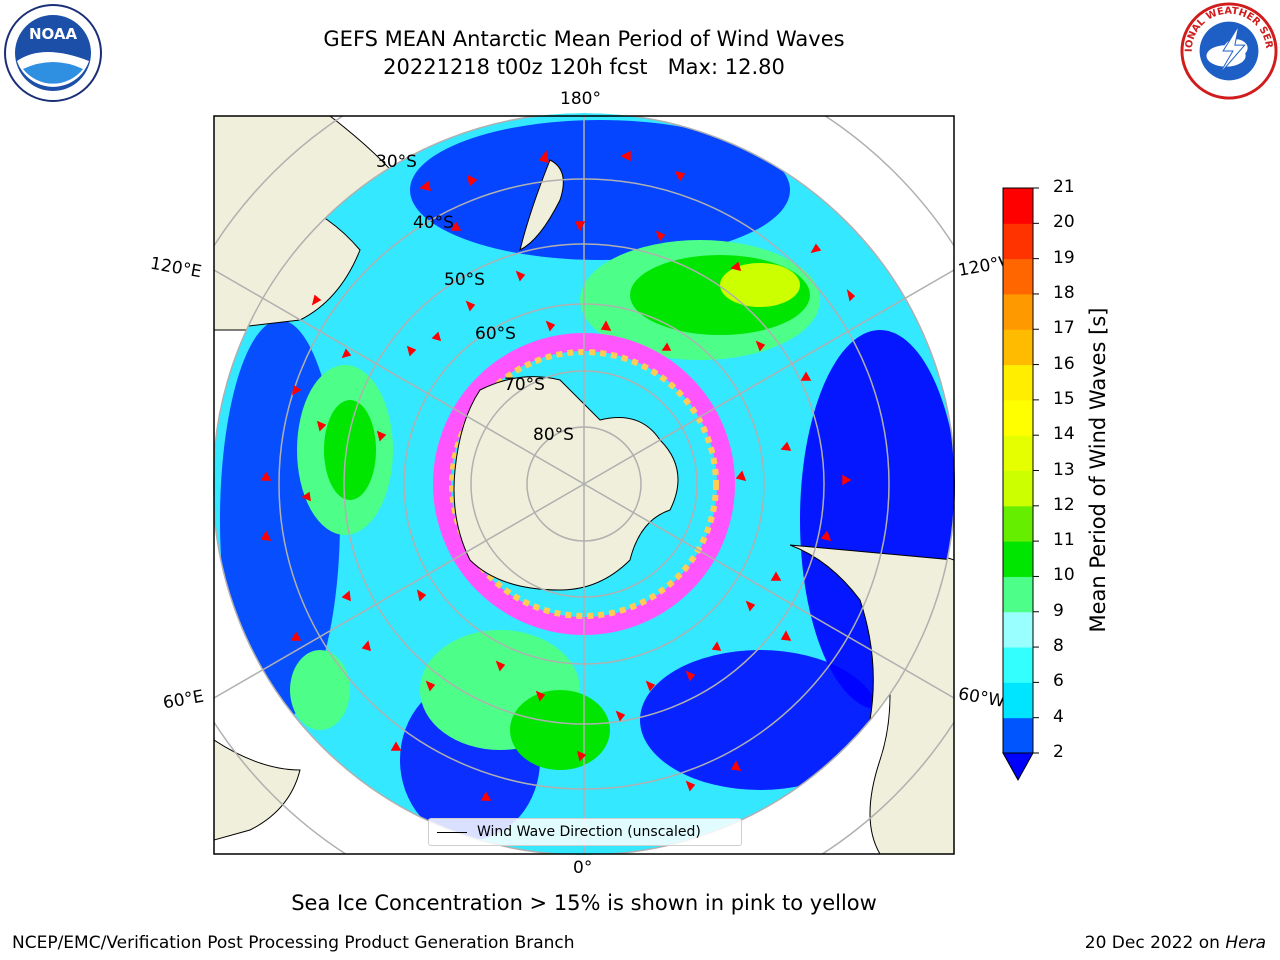  Describe the element at coordinates (589, 832) in the screenshot. I see `legend-label: Wind Wave Direction (unscaled)` at that location.